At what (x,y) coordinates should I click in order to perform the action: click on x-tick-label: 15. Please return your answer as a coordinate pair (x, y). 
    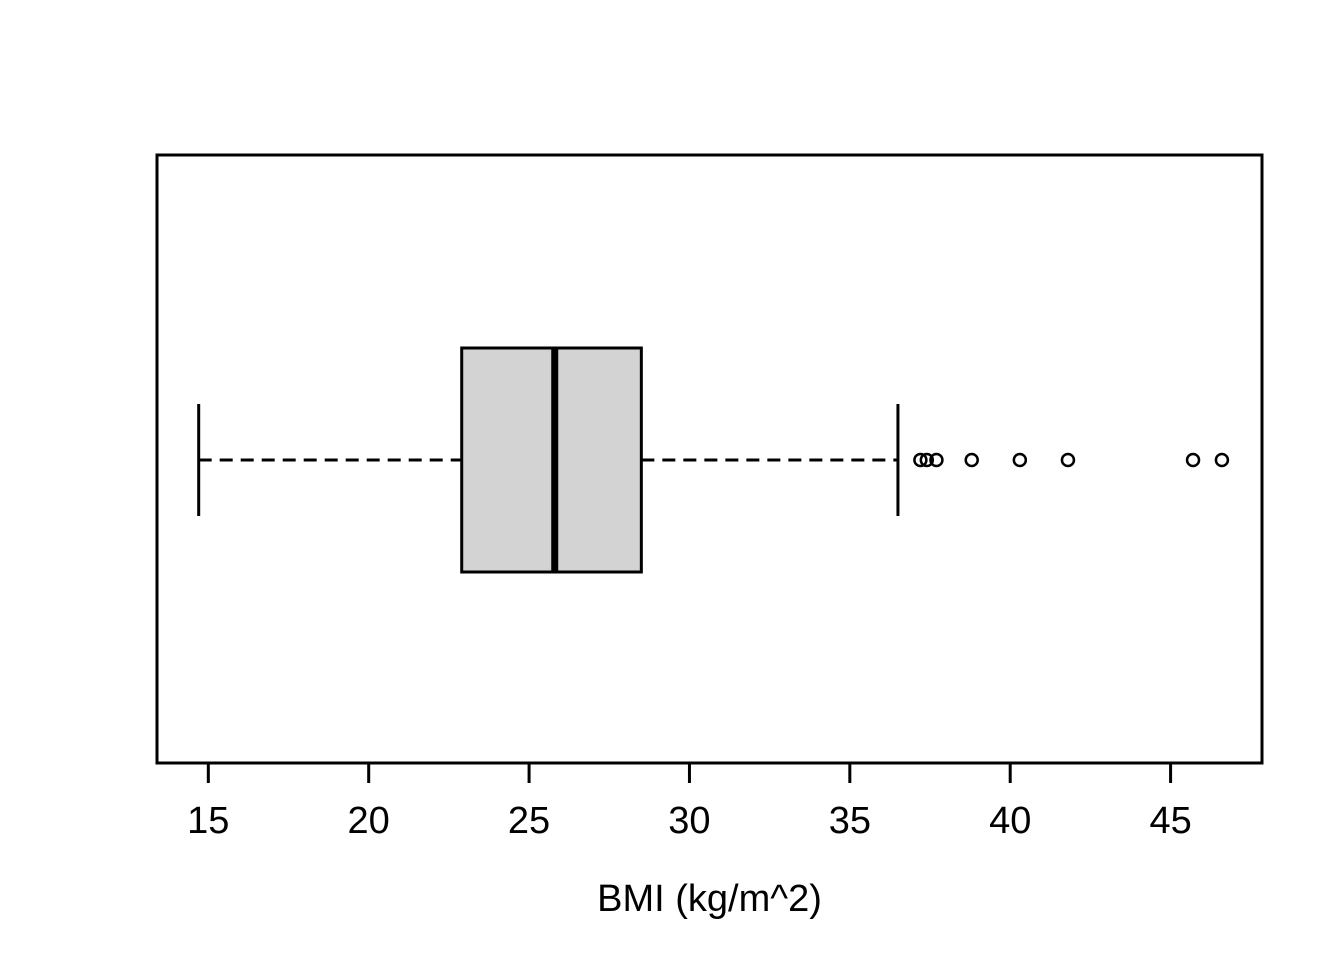
    Looking at the image, I should click on (208, 821).